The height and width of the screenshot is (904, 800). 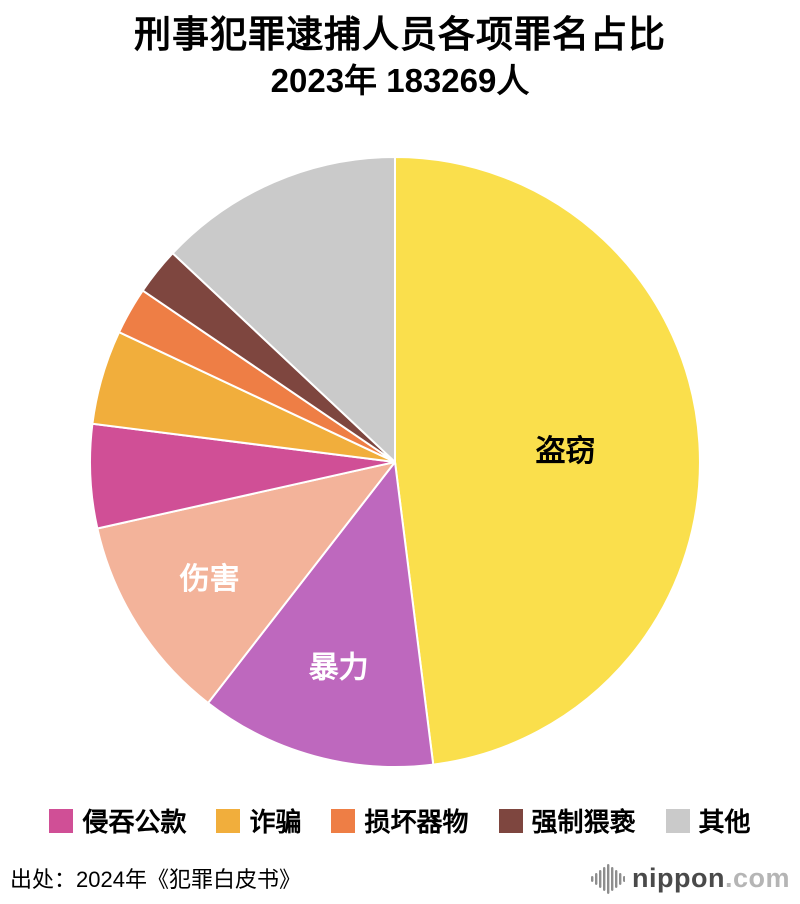 What do you see at coordinates (321, 614) in the screenshot?
I see `pie-slice-violence` at bounding box center [321, 614].